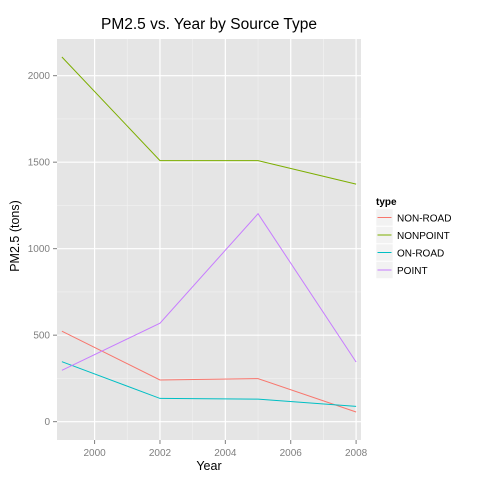 The width and height of the screenshot is (480, 480). I want to click on y-tick-label: 1000, so click(39, 249).